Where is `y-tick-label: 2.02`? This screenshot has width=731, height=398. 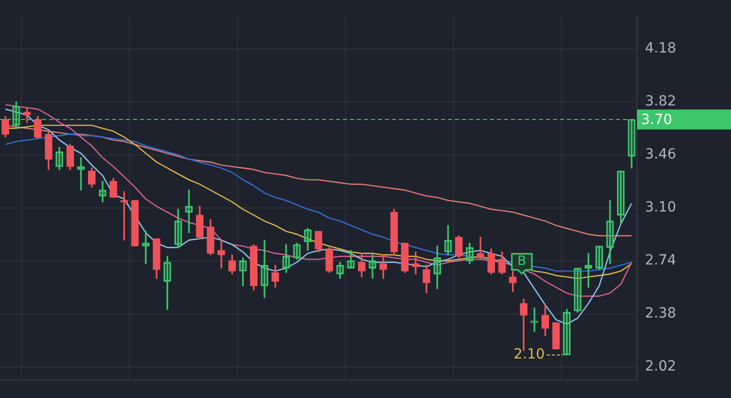 y-tick-label: 2.02 is located at coordinates (660, 366).